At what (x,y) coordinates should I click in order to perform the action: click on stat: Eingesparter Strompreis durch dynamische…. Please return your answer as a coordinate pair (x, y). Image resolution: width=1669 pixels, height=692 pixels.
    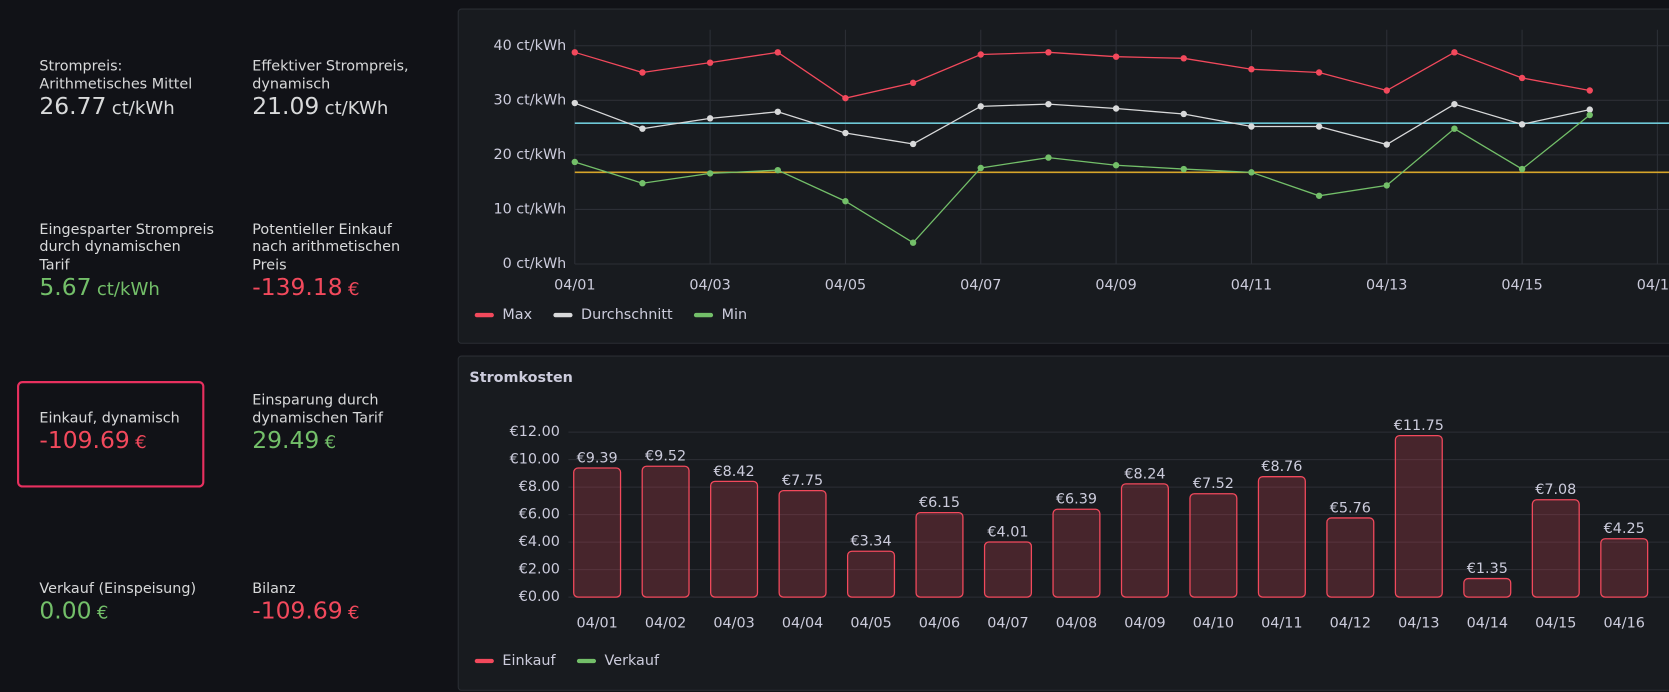
    Looking at the image, I should click on (127, 245).